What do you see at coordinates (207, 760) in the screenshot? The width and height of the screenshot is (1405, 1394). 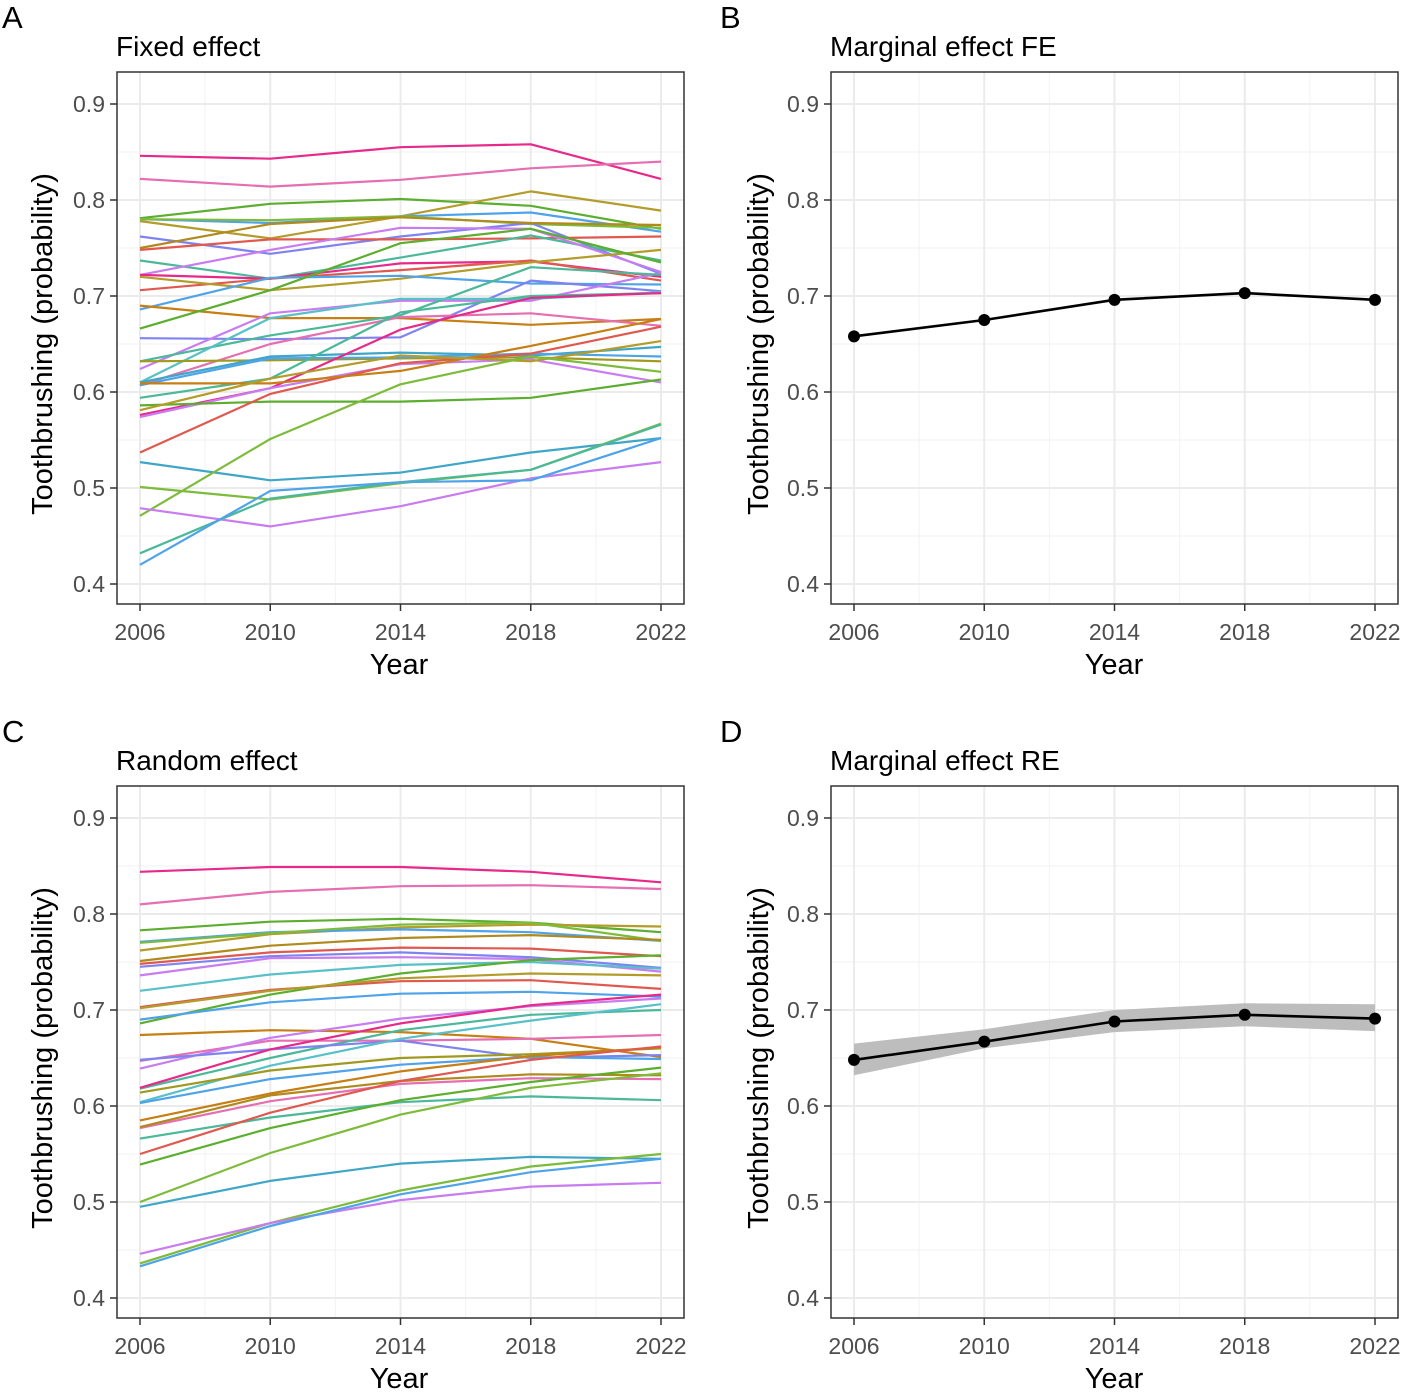 I see `panel-title: Random effect` at bounding box center [207, 760].